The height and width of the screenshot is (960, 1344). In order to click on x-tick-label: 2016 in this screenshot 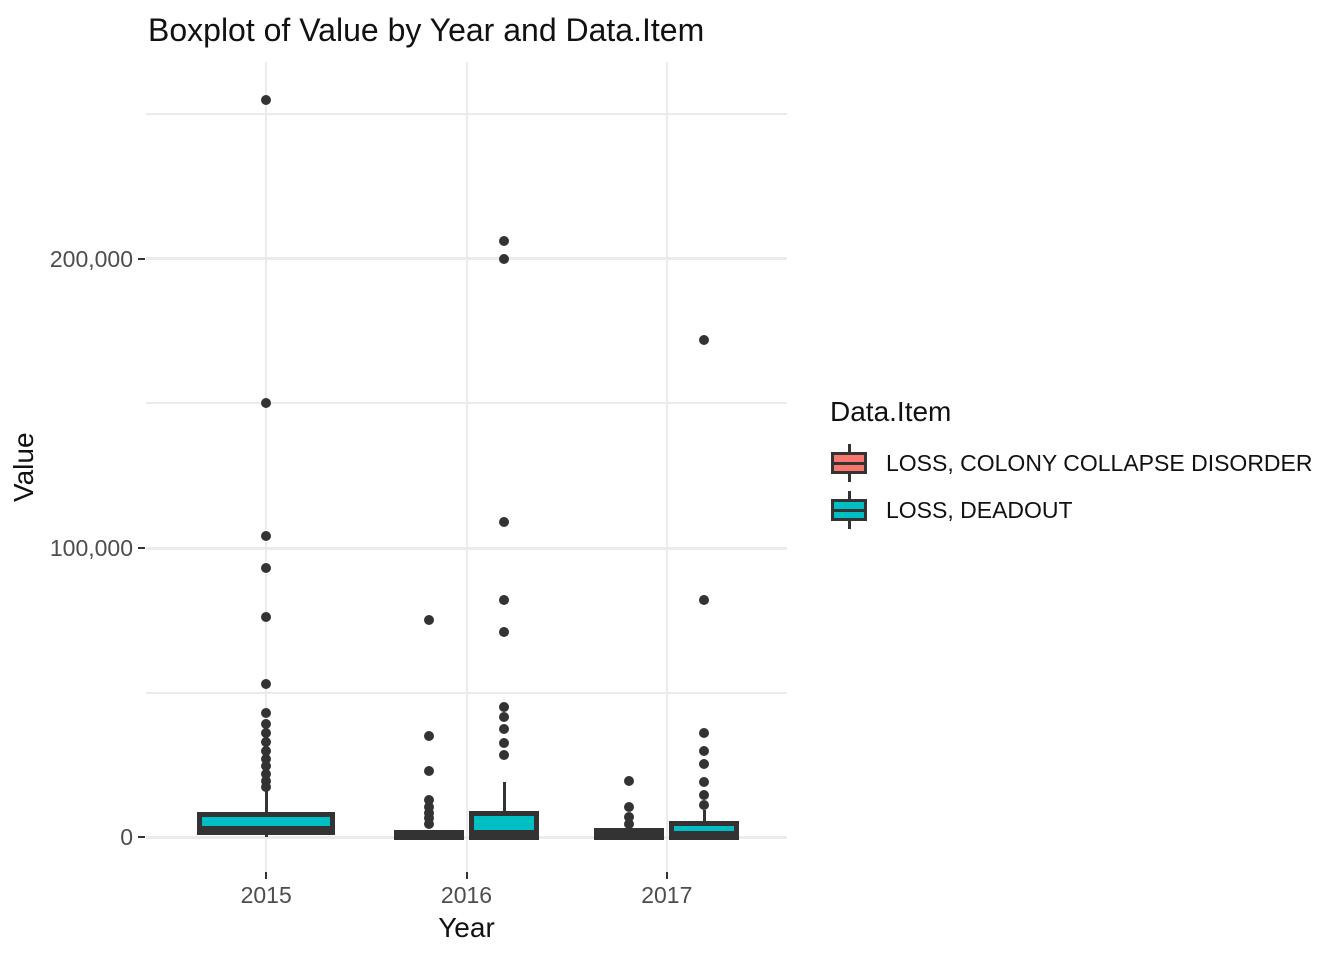, I will do `click(466, 895)`.